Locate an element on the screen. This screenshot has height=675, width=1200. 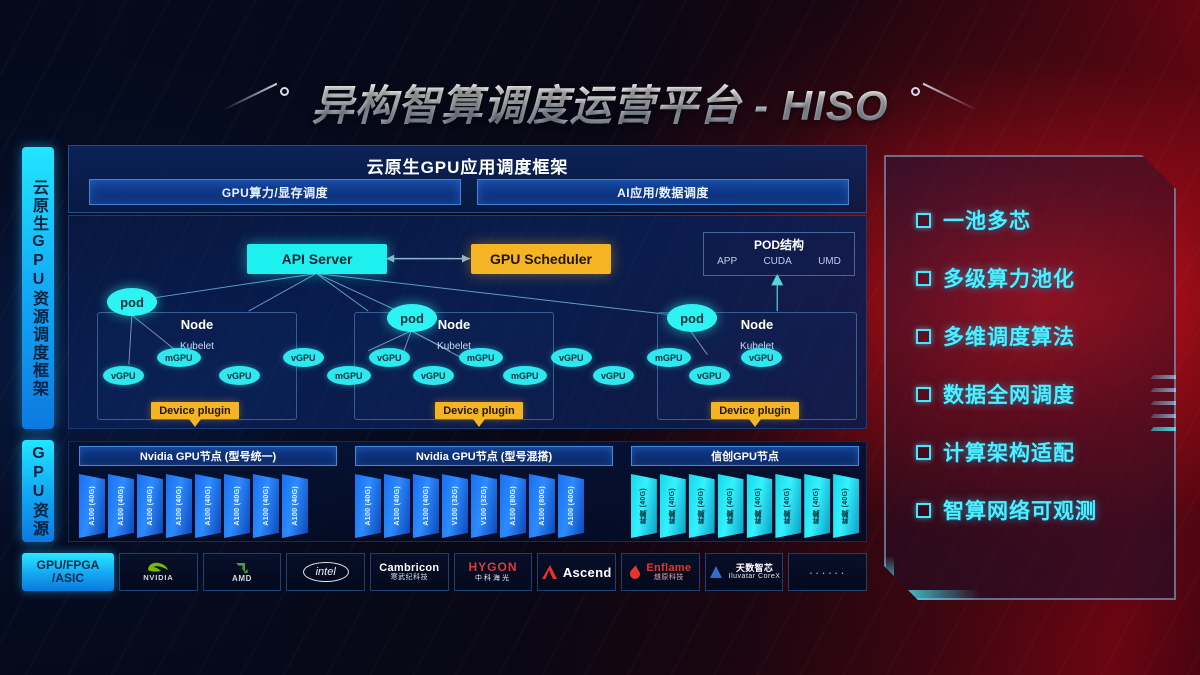
feature-item-0: 一池多芯 is located at coordinates (1045, 220).